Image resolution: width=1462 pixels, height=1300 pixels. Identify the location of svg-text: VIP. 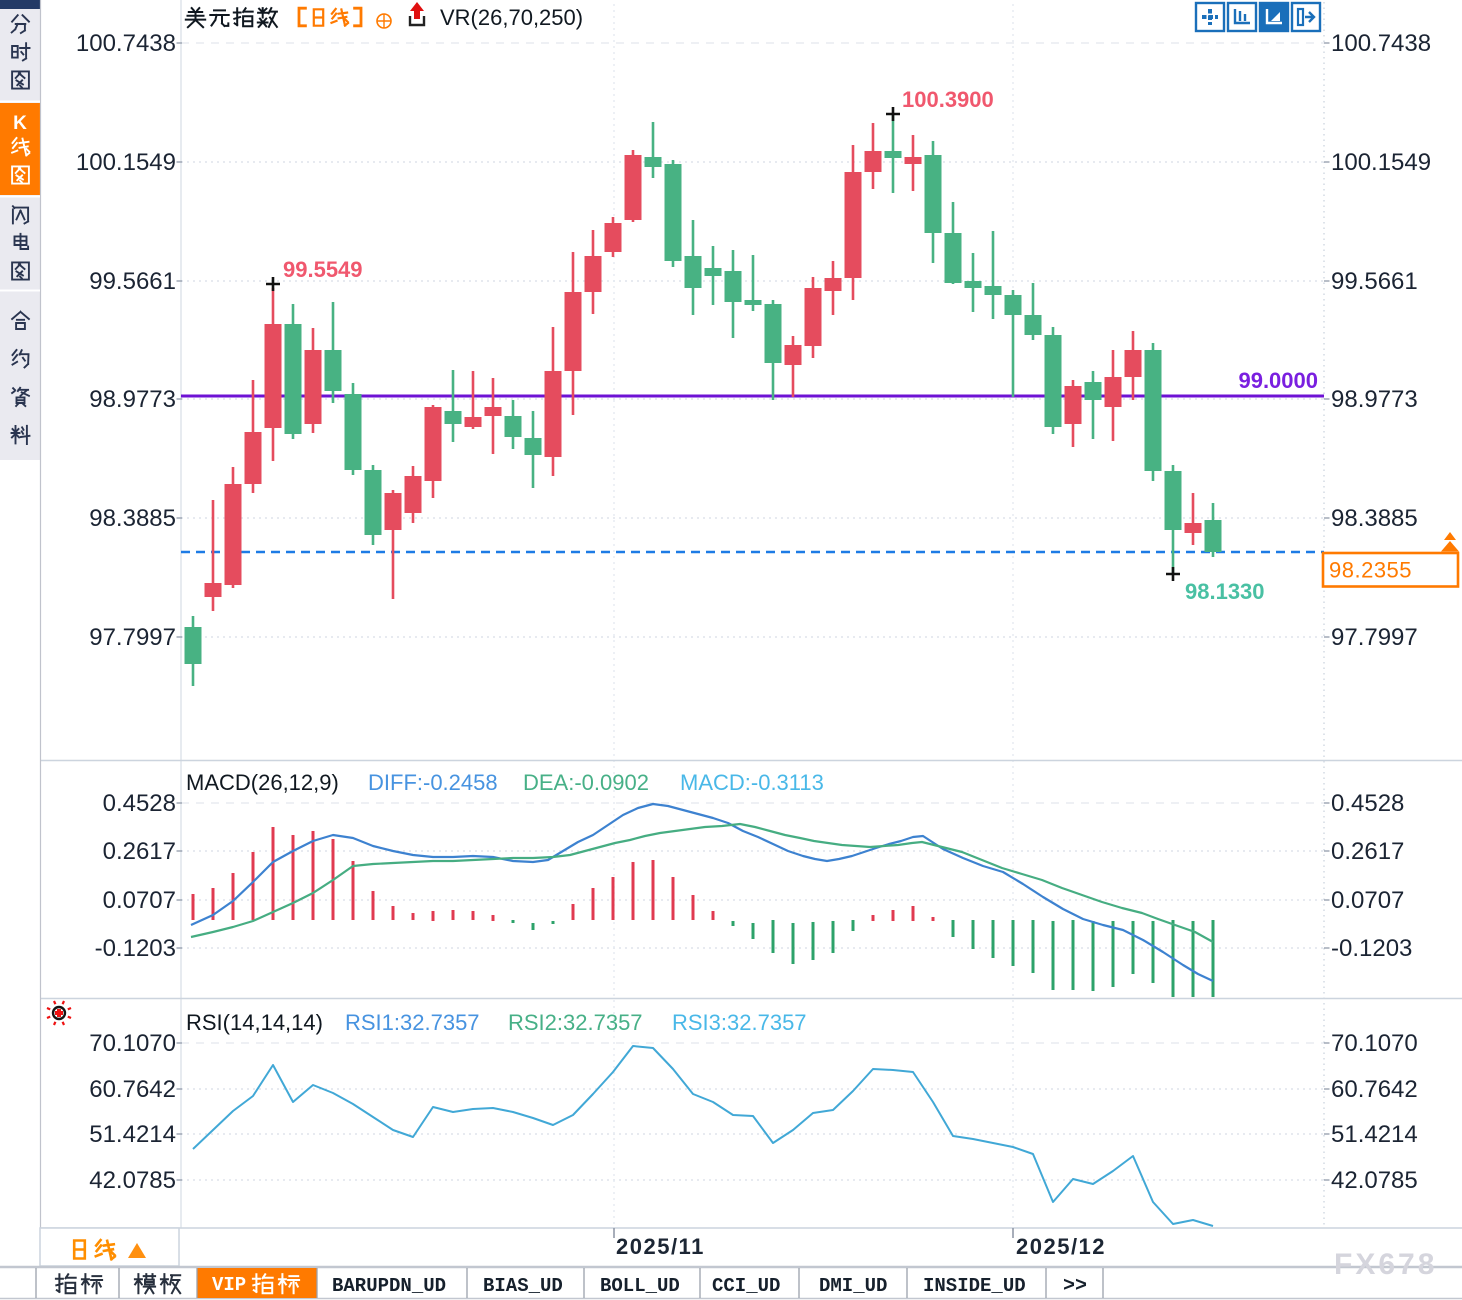
(229, 1285).